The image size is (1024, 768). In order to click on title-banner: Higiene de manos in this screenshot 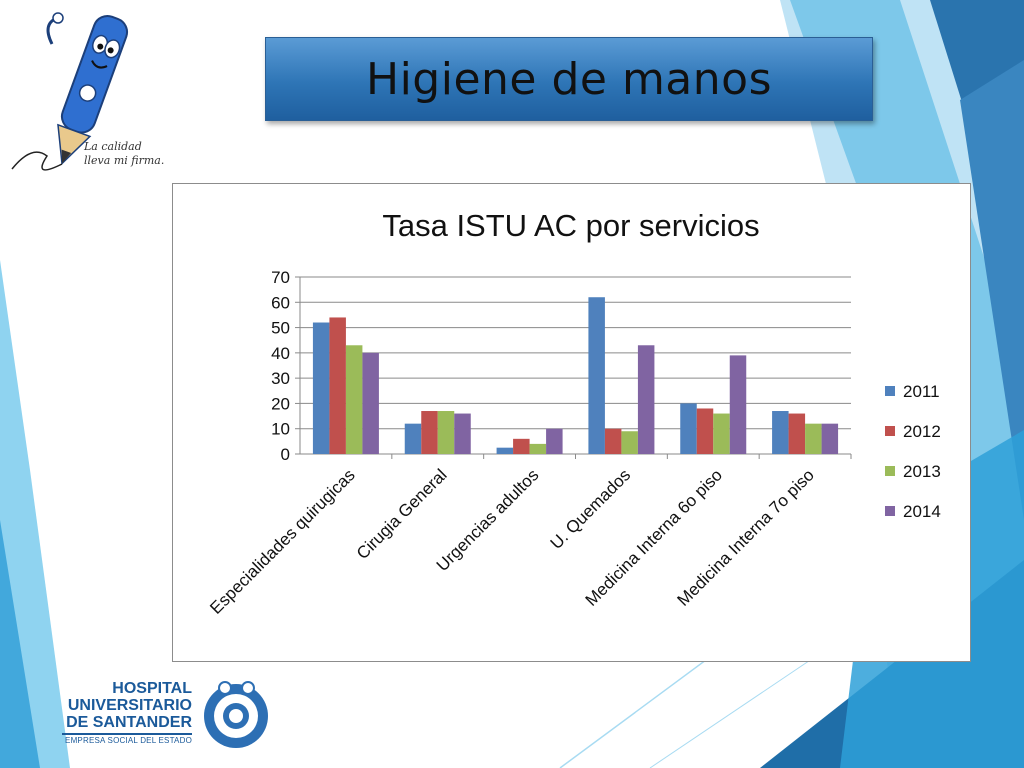, I will do `click(569, 79)`.